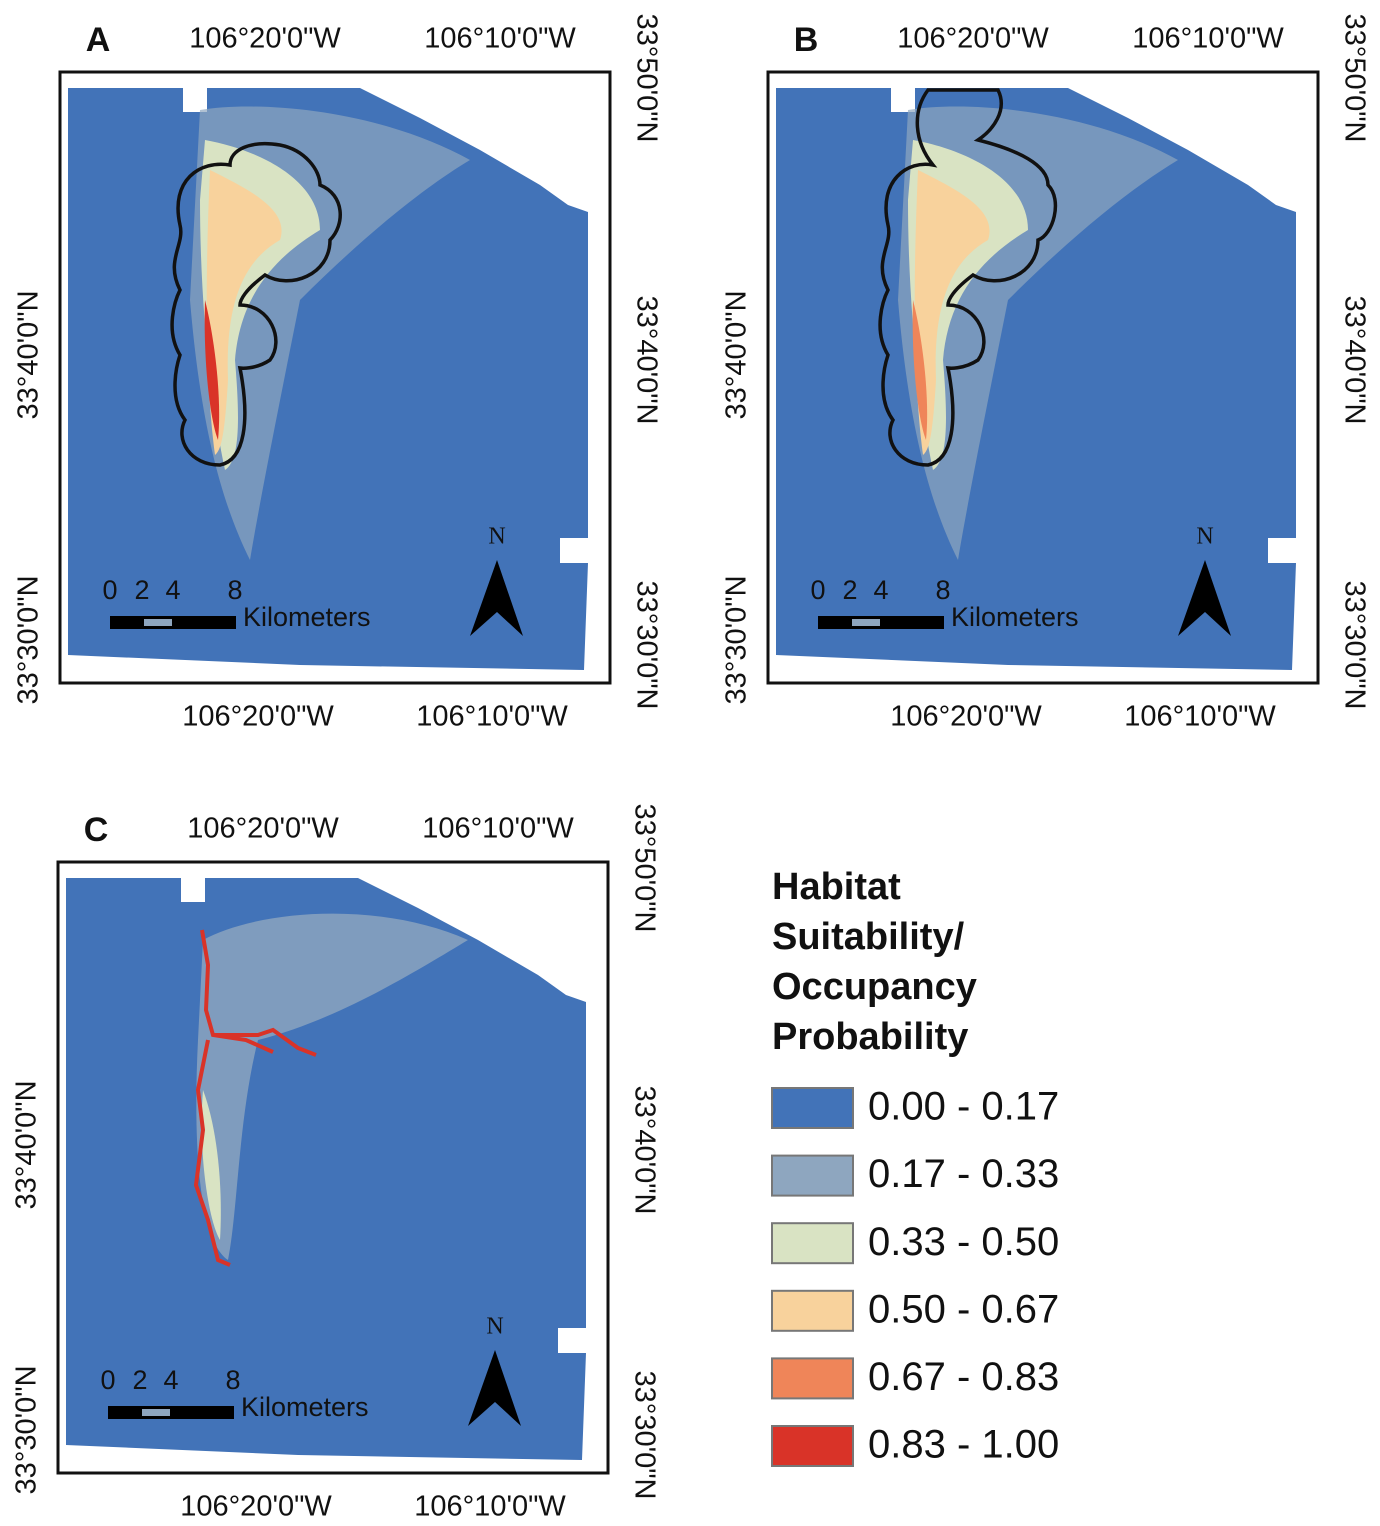 This screenshot has height=1526, width=1380. What do you see at coordinates (332, 1086) in the screenshot?
I see `habitat-low` at bounding box center [332, 1086].